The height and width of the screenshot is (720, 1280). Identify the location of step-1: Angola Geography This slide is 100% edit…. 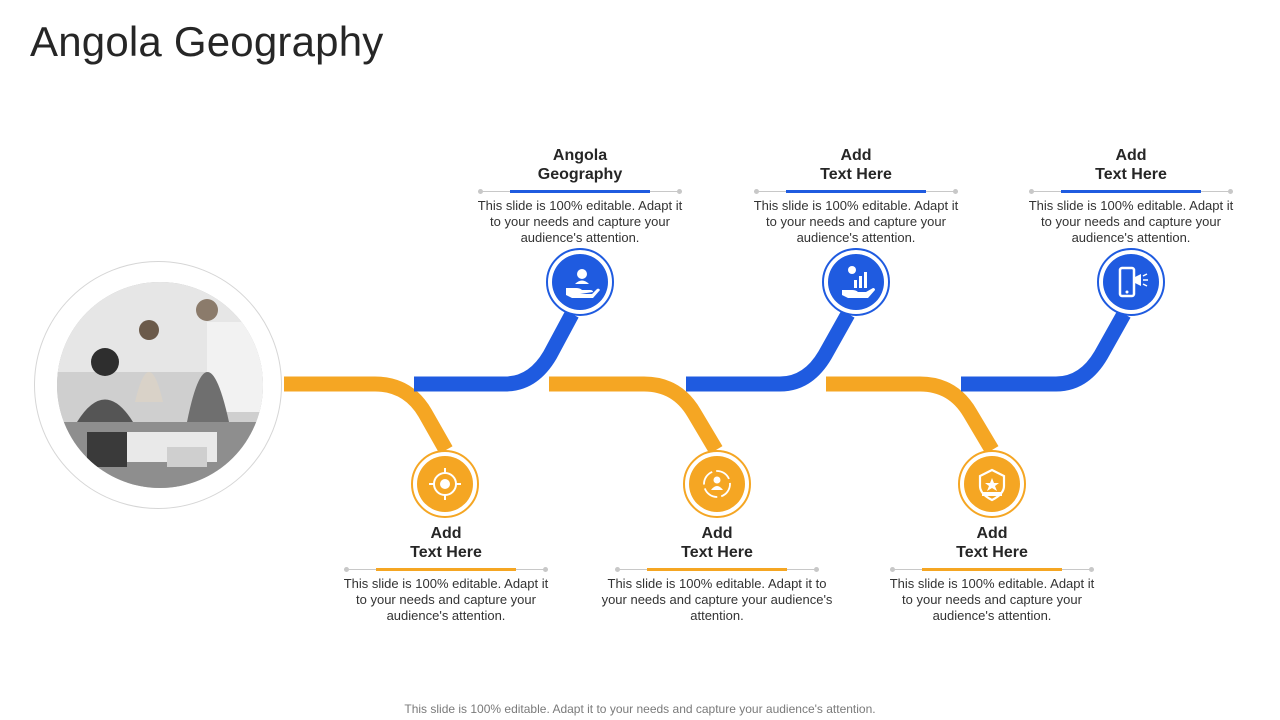
(580, 196).